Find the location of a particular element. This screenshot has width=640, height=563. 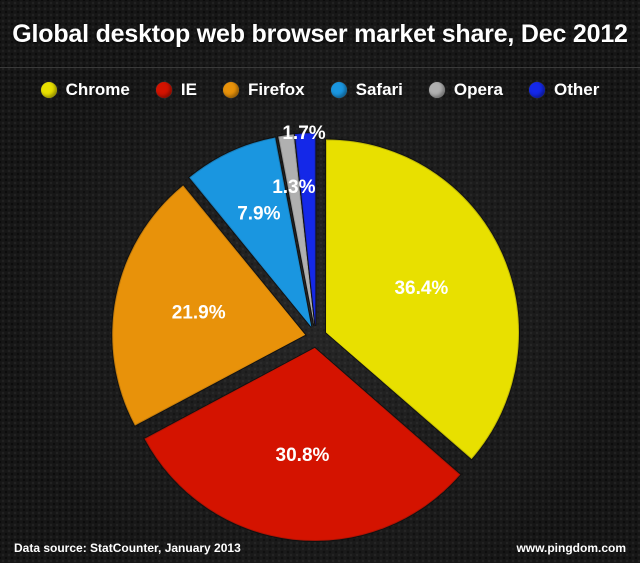

data-label-other: 1.7% is located at coordinates (303, 133).